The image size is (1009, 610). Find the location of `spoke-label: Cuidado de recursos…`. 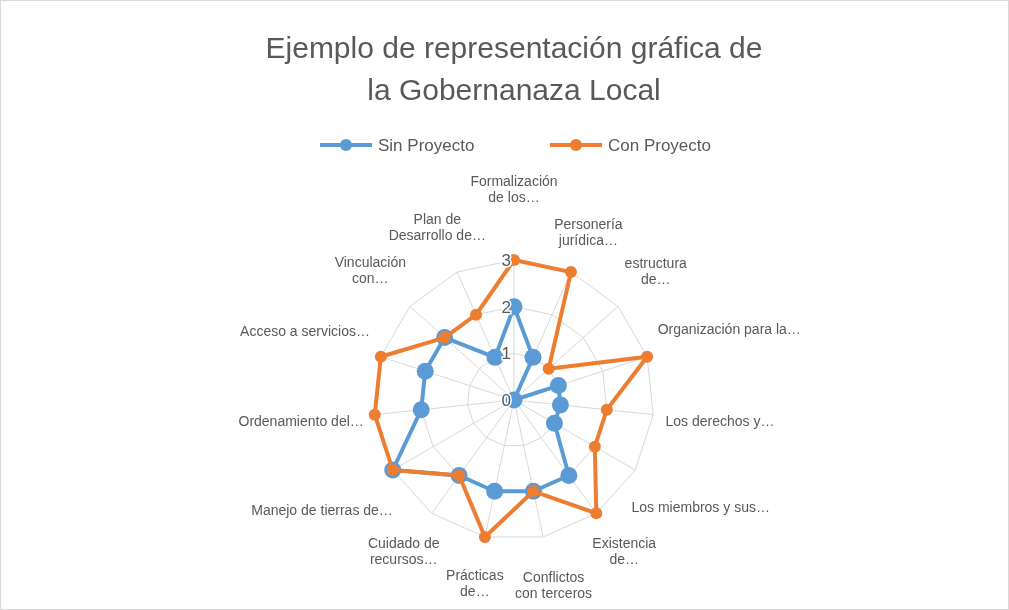

spoke-label: Cuidado de recursos… is located at coordinates (403, 550).